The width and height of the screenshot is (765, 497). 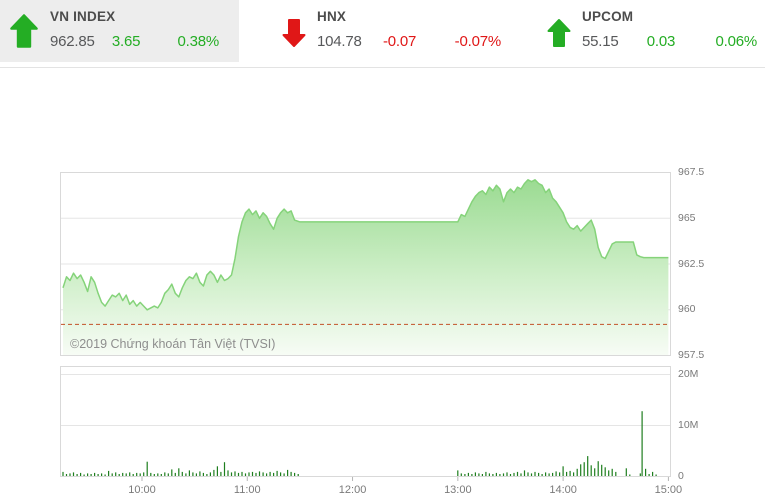 What do you see at coordinates (400, 41) in the screenshot?
I see `index-change: -0.07` at bounding box center [400, 41].